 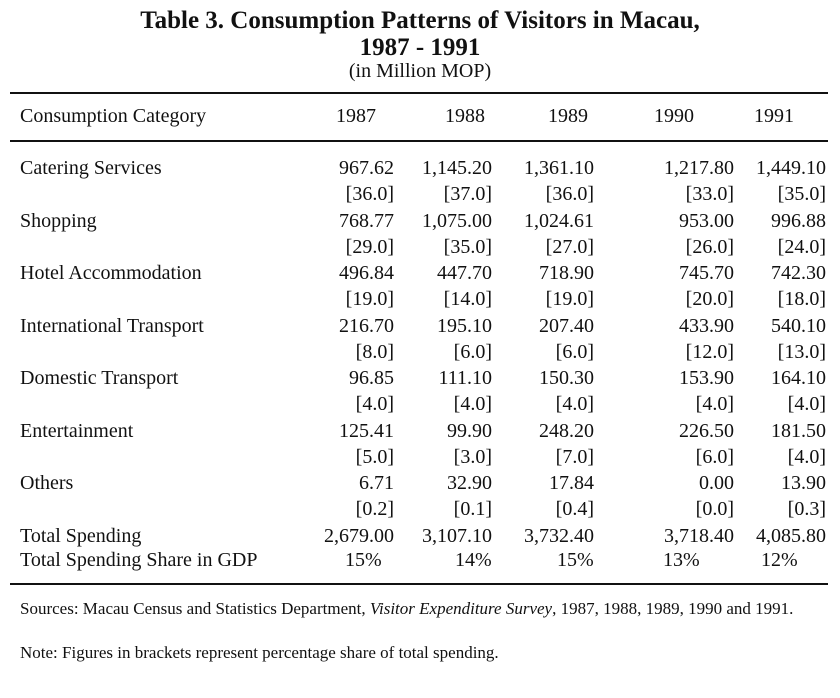 I want to click on value-cell: 6.71, so click(x=376, y=483).